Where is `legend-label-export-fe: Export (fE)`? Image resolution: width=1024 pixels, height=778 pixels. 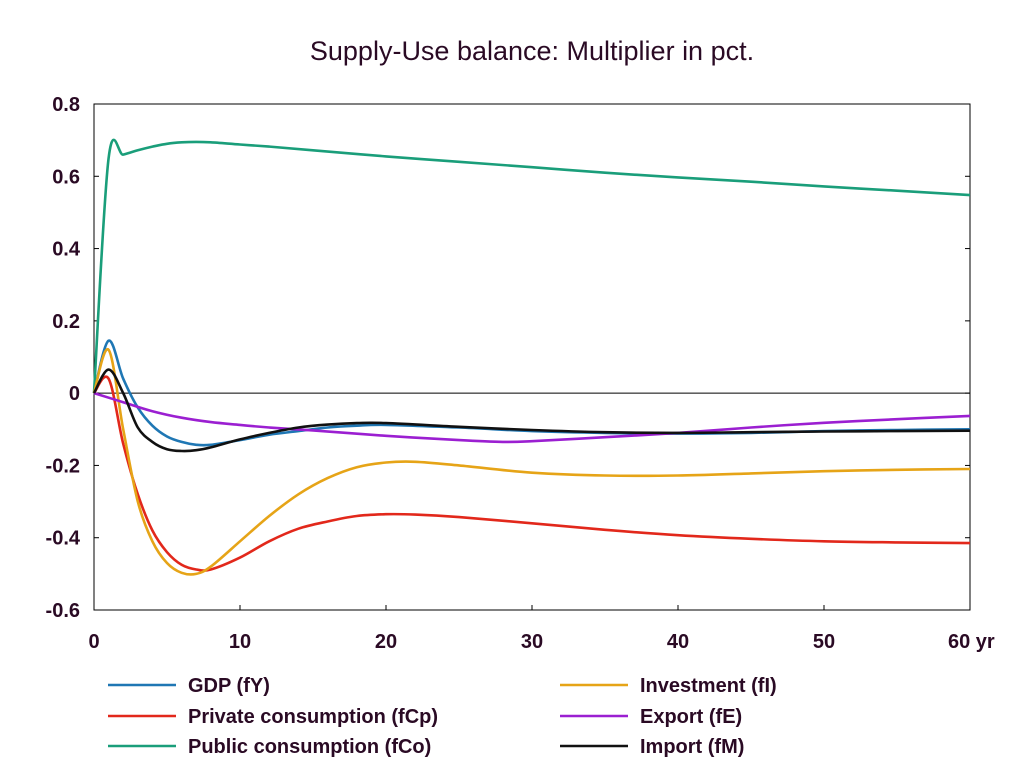 legend-label-export-fe: Export (fE) is located at coordinates (691, 717).